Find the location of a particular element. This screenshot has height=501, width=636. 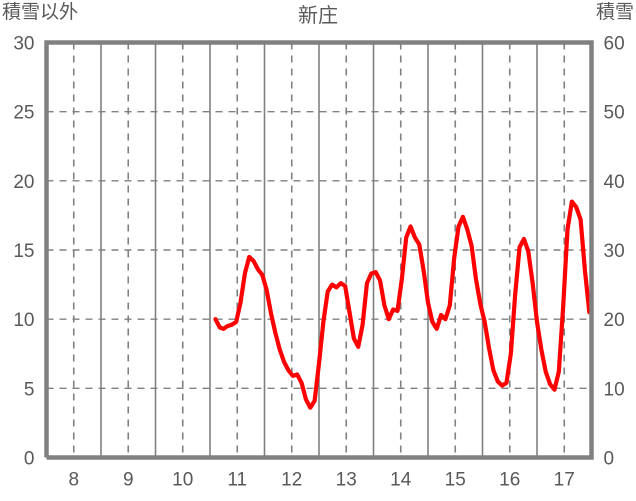

chart-title: 新庄 is located at coordinates (318, 16).